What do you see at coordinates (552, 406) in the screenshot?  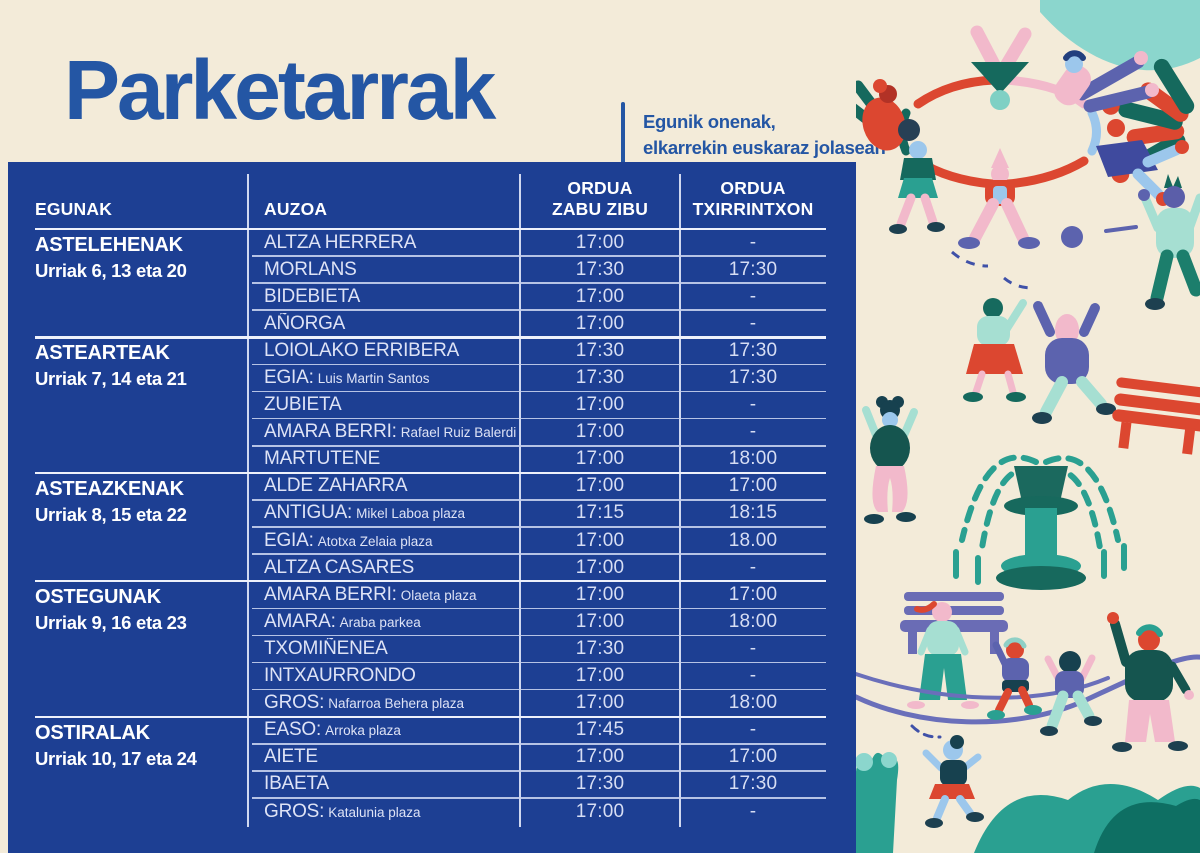 I see `table-row: ZUBIETA 17:00 -` at bounding box center [552, 406].